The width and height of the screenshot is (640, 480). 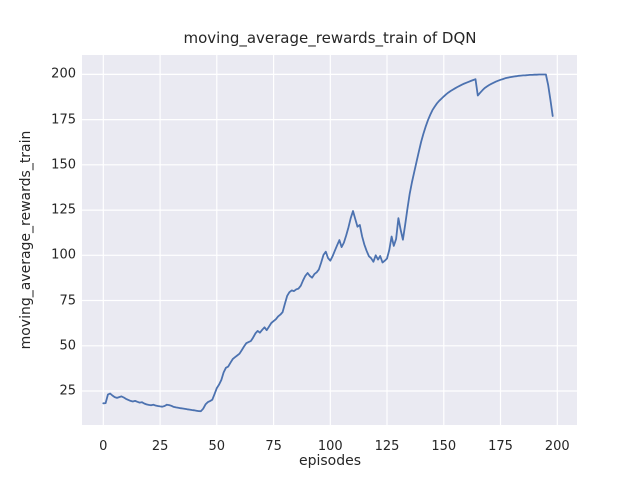 I want to click on x-axis-label: episodes, so click(x=330, y=461).